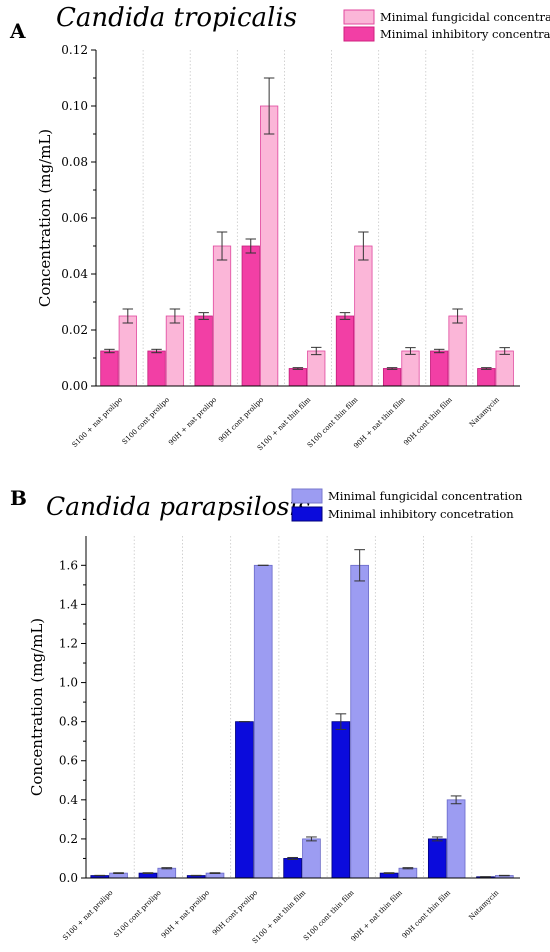 This screenshot has width=550, height=952. Describe the element at coordinates (68, 761) in the screenshot. I see `y-tick-label: 0.6` at that location.